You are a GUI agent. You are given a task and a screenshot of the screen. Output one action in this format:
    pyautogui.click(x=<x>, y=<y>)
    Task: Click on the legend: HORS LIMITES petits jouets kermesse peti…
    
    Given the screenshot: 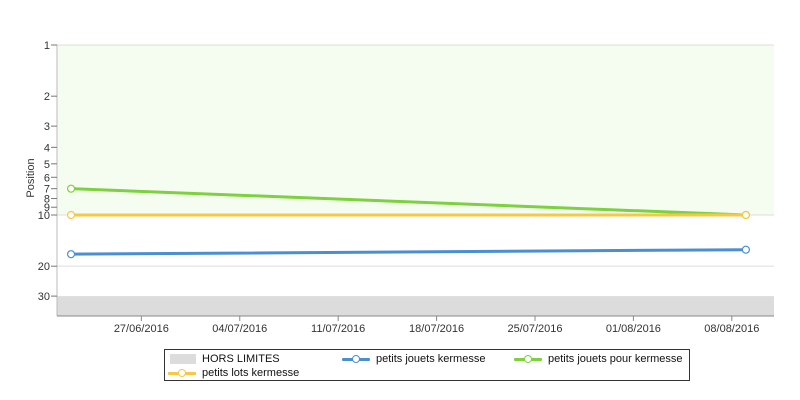 What is the action you would take?
    pyautogui.click(x=427, y=365)
    